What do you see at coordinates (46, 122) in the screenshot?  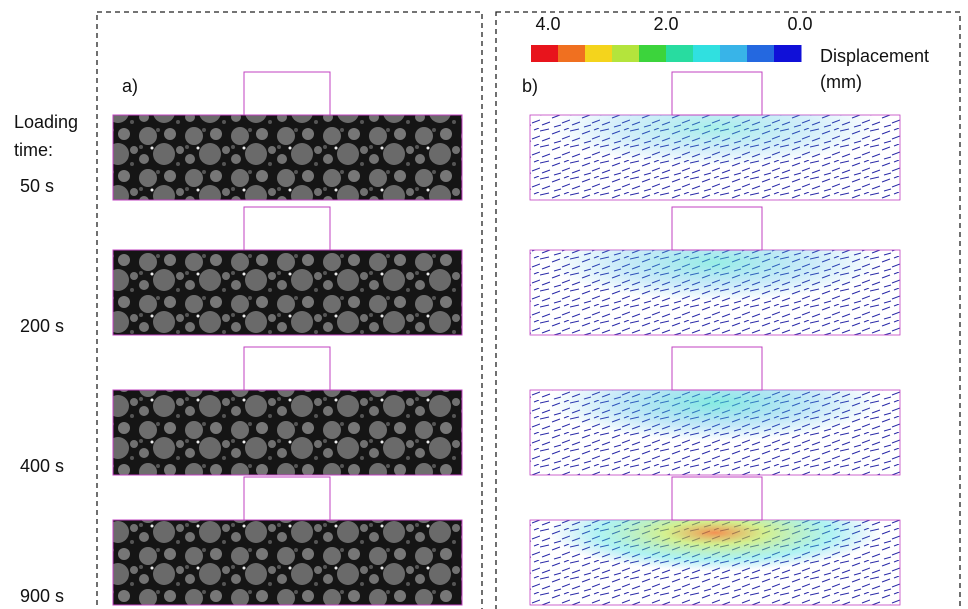 I see `loading-label: Loading` at bounding box center [46, 122].